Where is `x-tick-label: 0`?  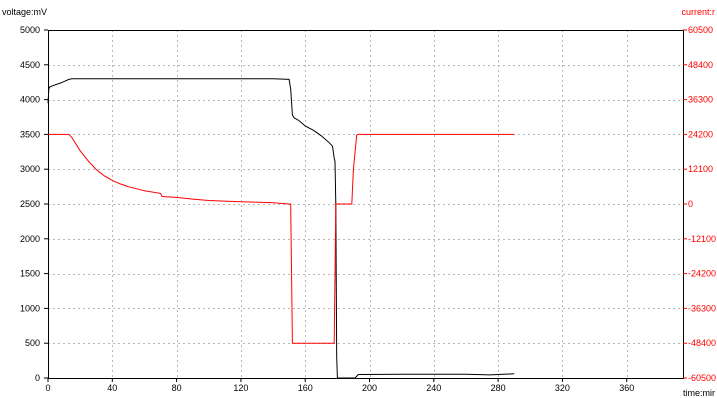
x-tick-label: 0 is located at coordinates (47, 388).